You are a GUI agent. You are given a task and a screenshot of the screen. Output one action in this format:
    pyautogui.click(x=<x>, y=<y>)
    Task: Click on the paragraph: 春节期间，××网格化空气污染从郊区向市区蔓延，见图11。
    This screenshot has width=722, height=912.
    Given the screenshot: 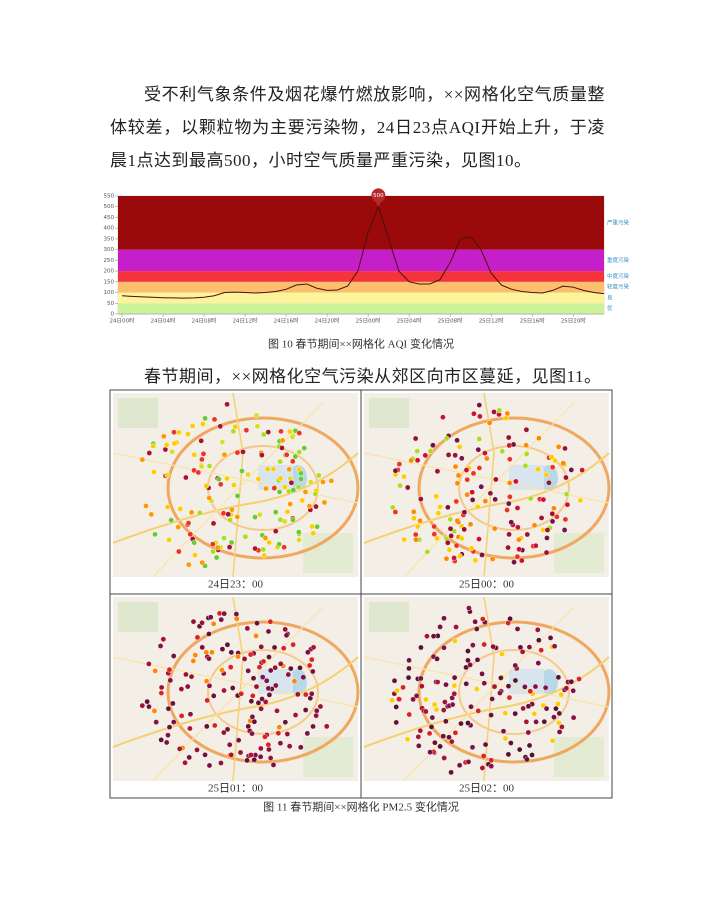 What is the action you would take?
    pyautogui.click(x=373, y=376)
    